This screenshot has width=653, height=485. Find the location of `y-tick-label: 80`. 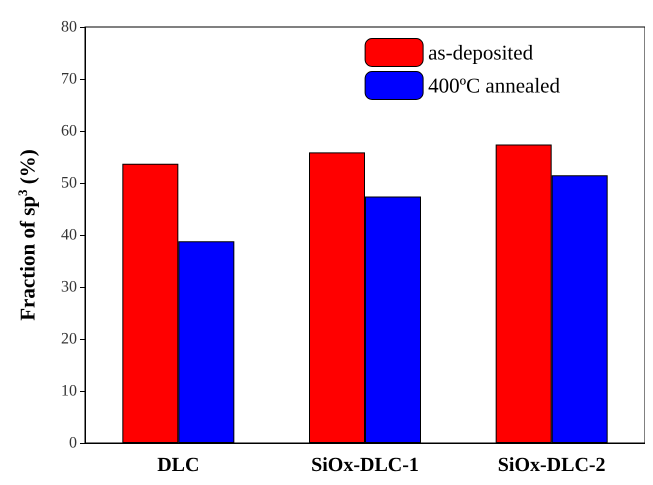

y-tick-label: 80 is located at coordinates (69, 27).